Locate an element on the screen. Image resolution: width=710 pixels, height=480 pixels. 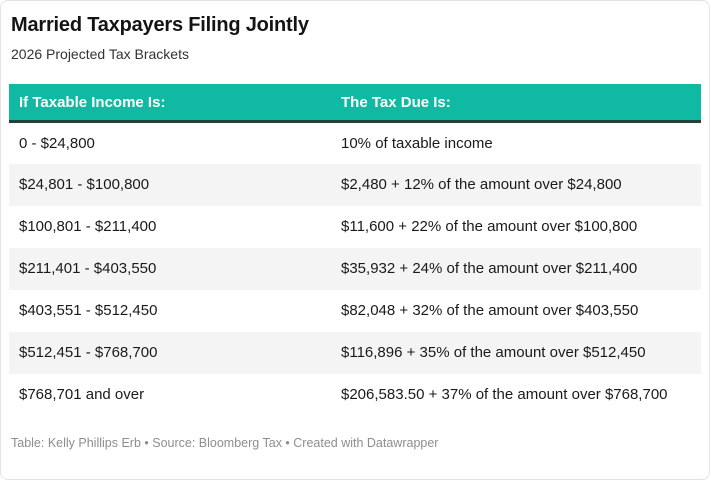
page-title: Married Taxpayers Filing Jointly is located at coordinates (160, 25).